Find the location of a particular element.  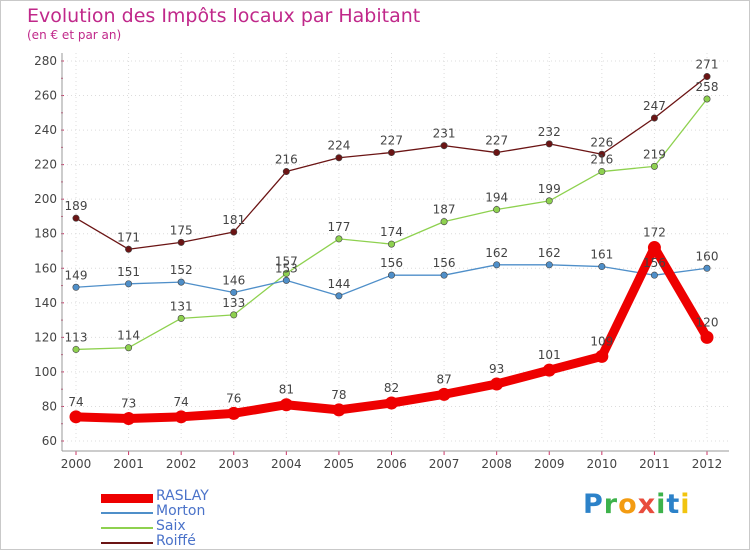

data-label-raslay-2004: 81 is located at coordinates (286, 390).